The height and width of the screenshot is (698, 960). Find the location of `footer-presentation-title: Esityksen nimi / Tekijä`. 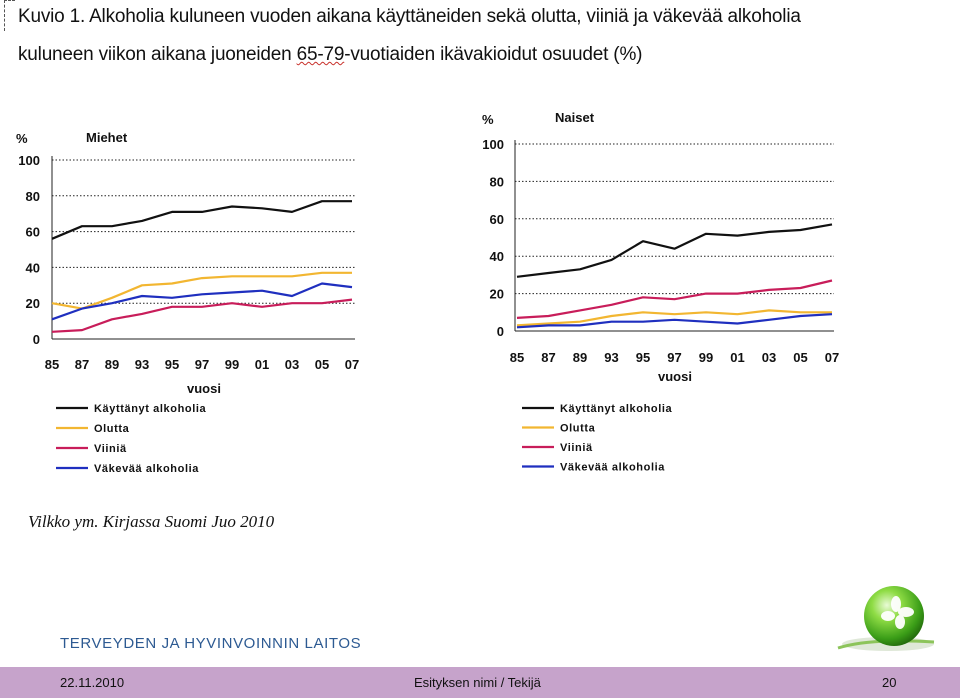

footer-presentation-title: Esityksen nimi / Tekijä is located at coordinates (477, 682).